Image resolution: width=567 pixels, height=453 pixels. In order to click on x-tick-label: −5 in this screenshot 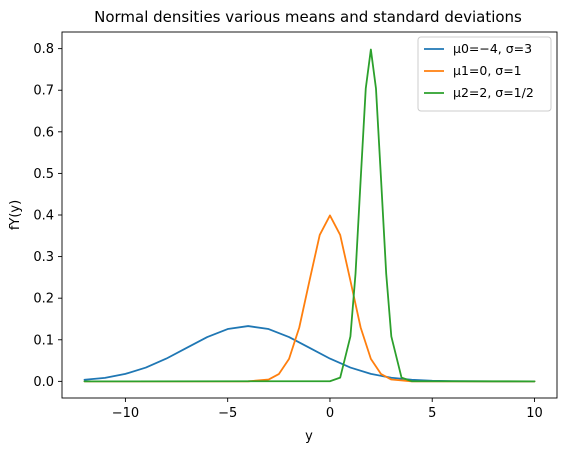, I will do `click(227, 413)`.